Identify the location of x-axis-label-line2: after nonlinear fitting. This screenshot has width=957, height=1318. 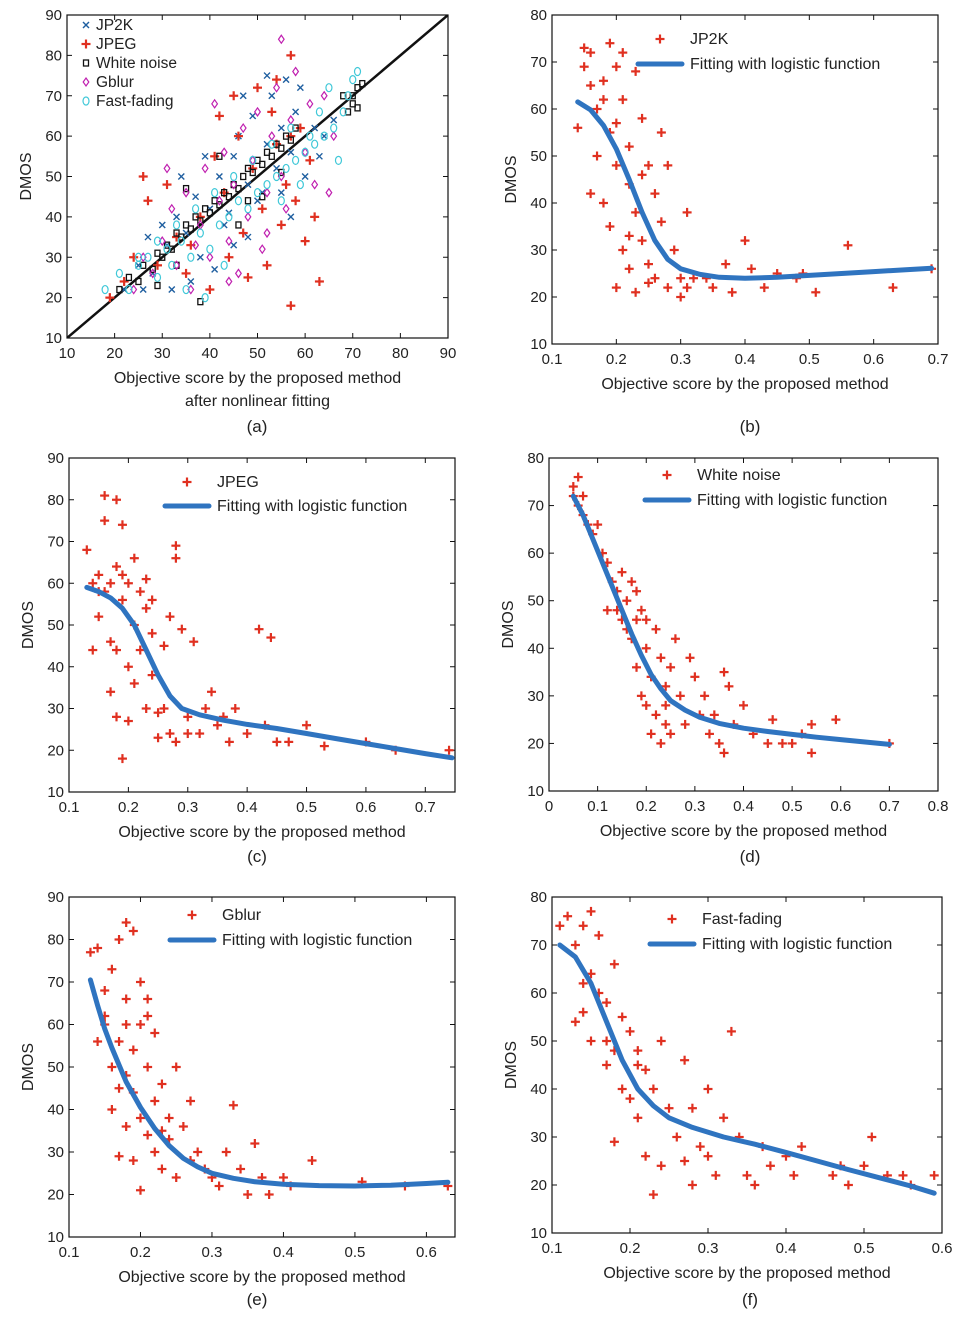
(257, 401).